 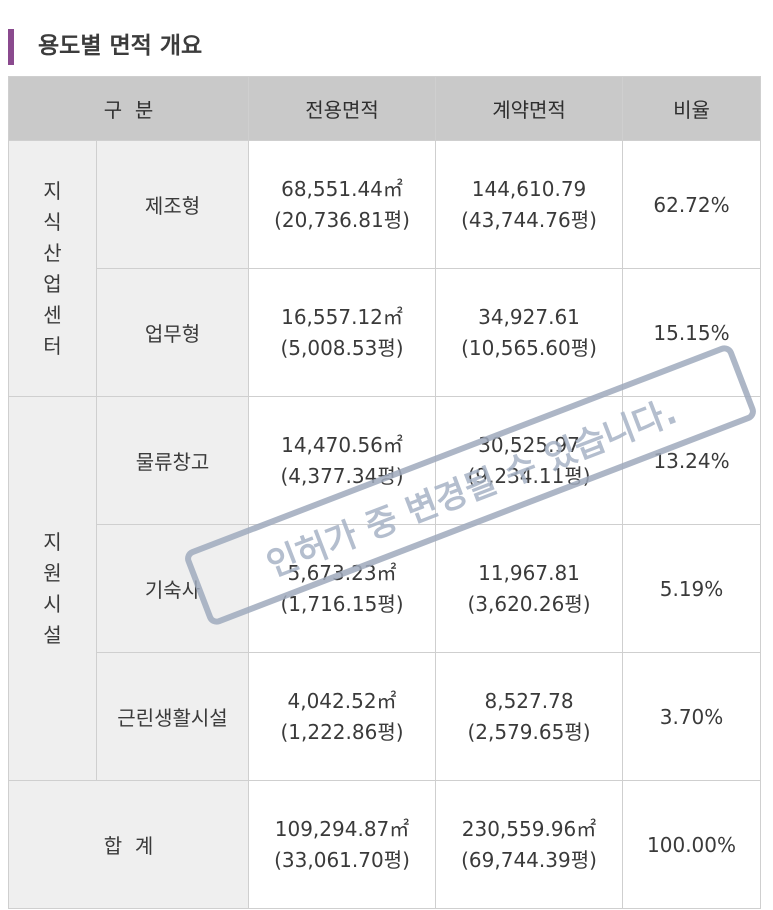 I want to click on ratio-cell: 13.24%, so click(x=692, y=460).